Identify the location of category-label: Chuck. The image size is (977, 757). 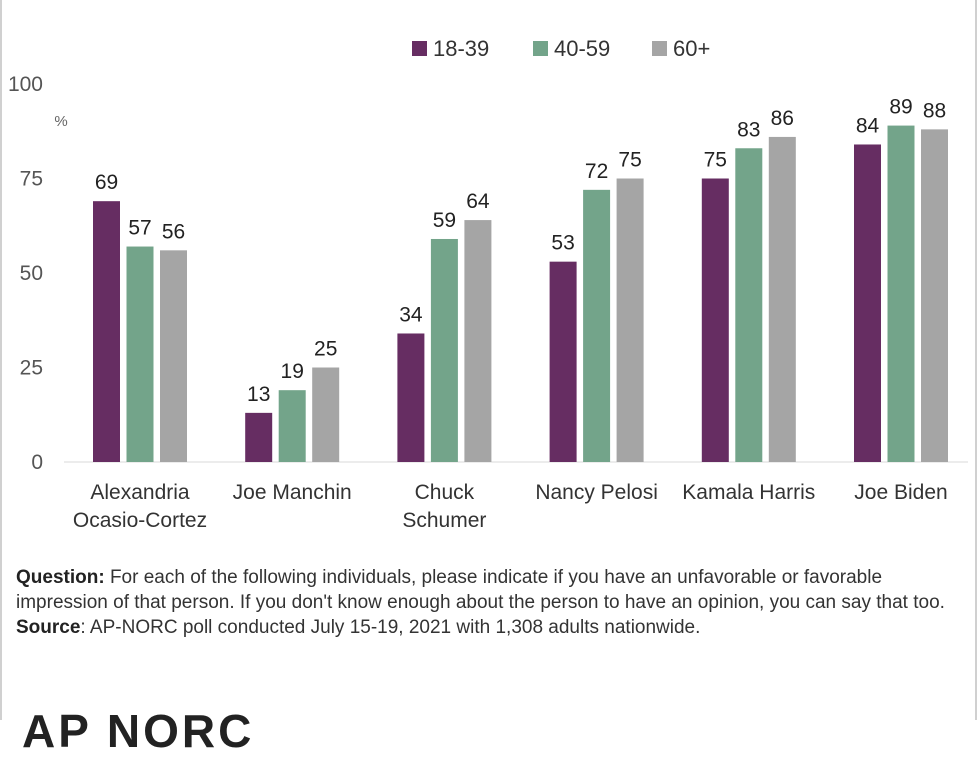
(445, 492).